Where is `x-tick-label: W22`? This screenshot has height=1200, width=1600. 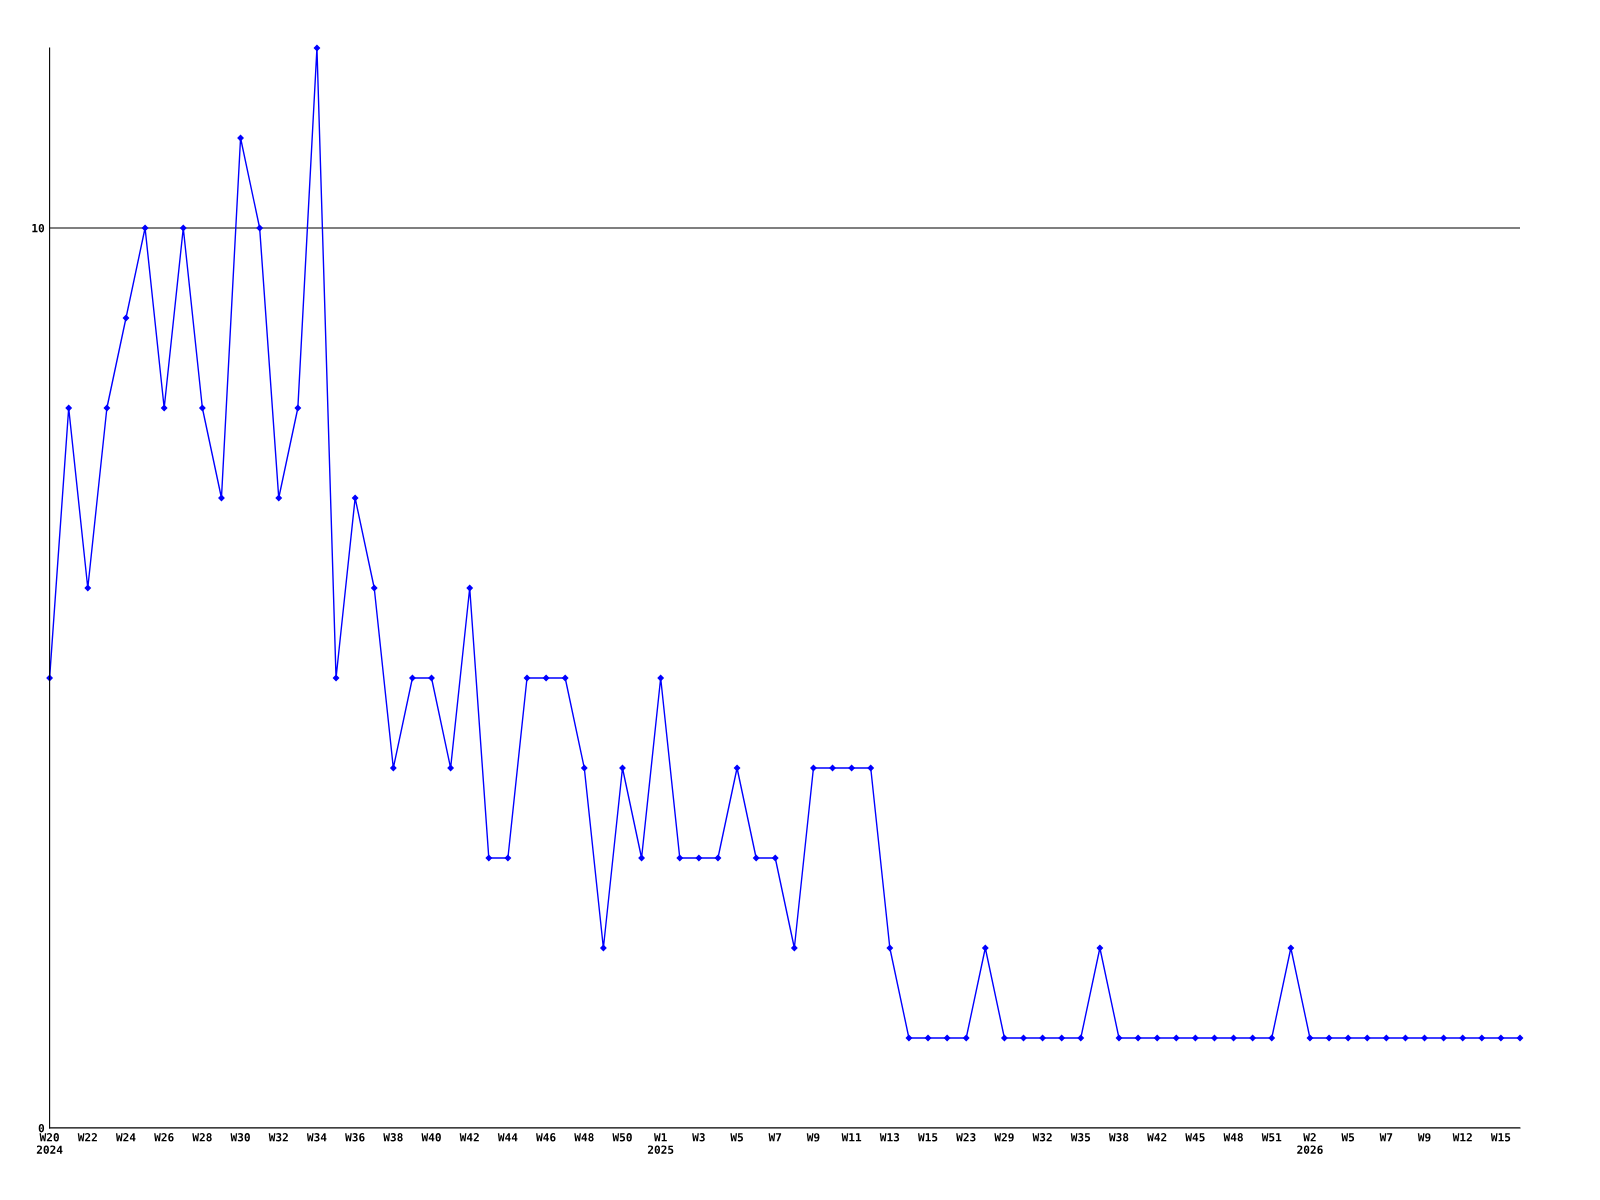 x-tick-label: W22 is located at coordinates (87, 1137).